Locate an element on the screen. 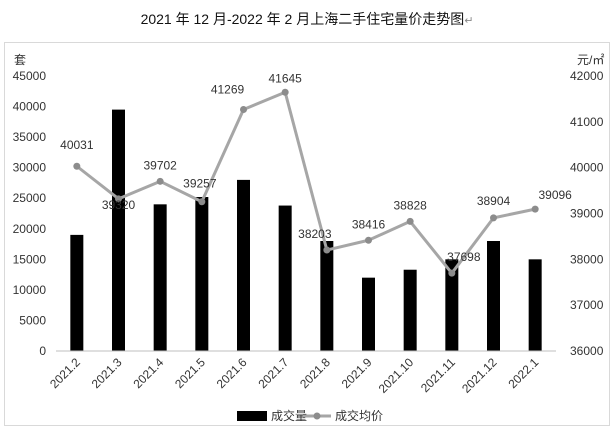 This screenshot has height=429, width=614. right-tick-label: 42000 is located at coordinates (587, 76).